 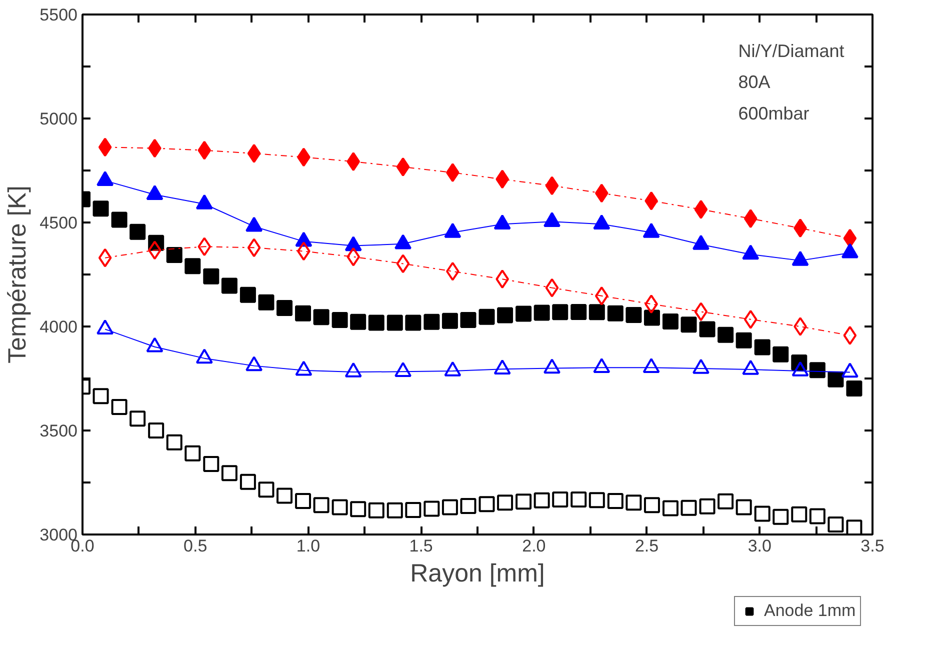 What do you see at coordinates (646, 546) in the screenshot?
I see `x-tick-label: 2.5` at bounding box center [646, 546].